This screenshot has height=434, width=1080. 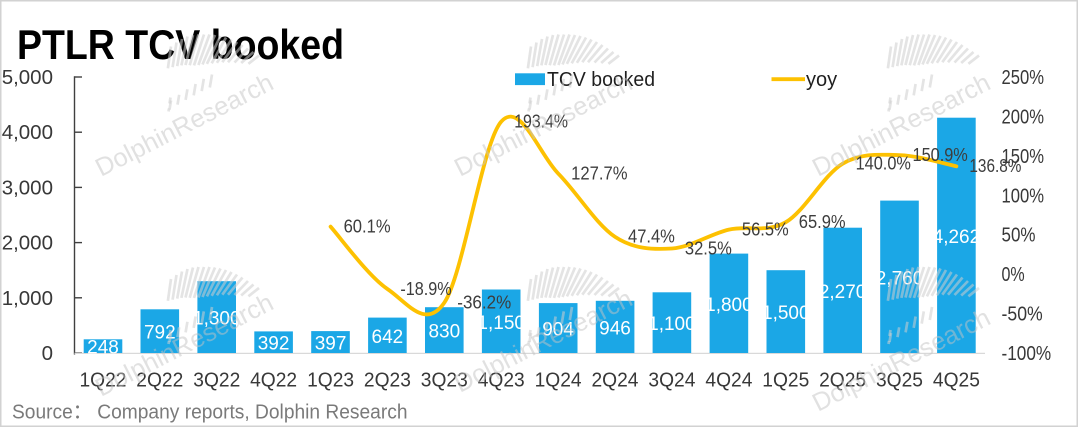 What do you see at coordinates (501, 323) in the screenshot?
I see `svg-text: 1,150` at bounding box center [501, 323].